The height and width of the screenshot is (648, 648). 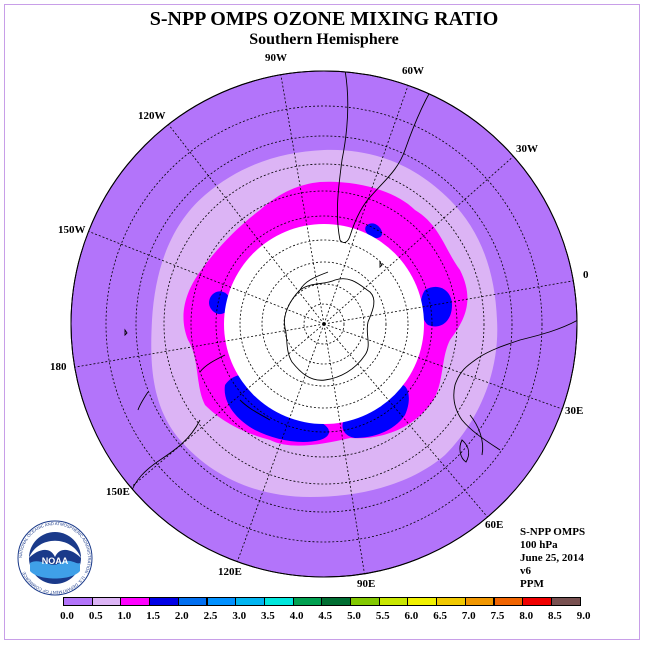 I want to click on lon-label: 90W, so click(x=276, y=58).